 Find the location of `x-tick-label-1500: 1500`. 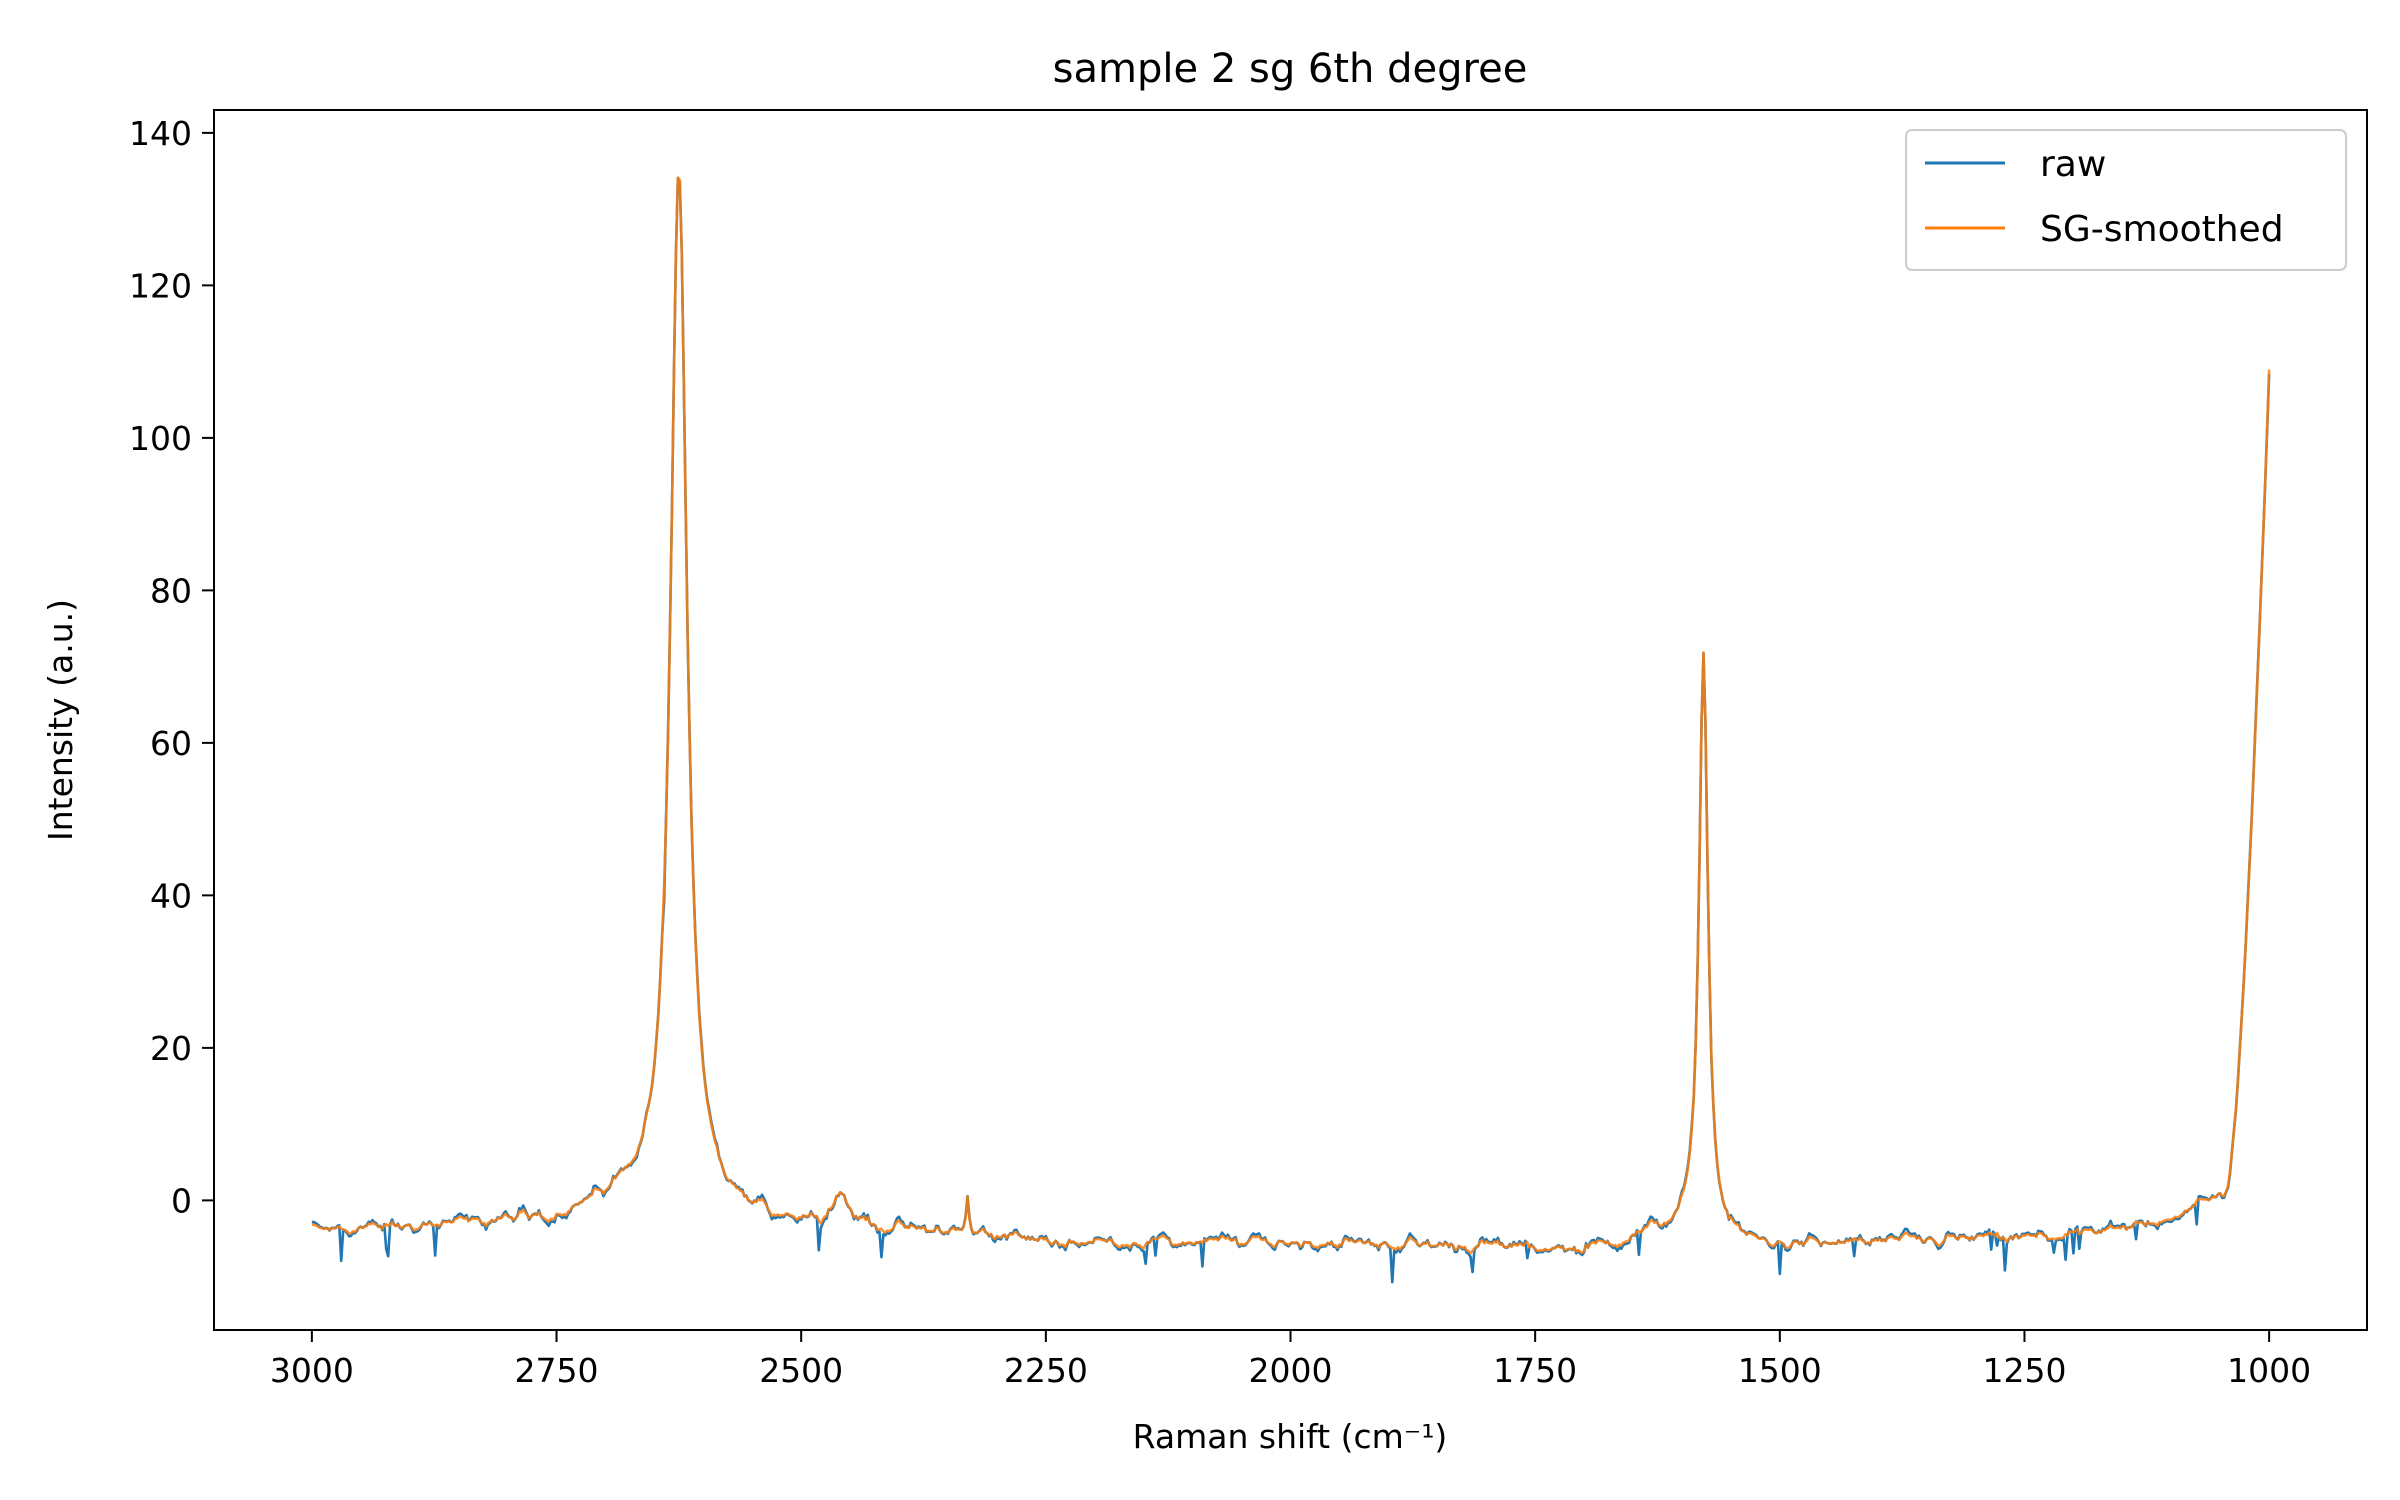

x-tick-label-1500: 1500 is located at coordinates (1780, 1370).